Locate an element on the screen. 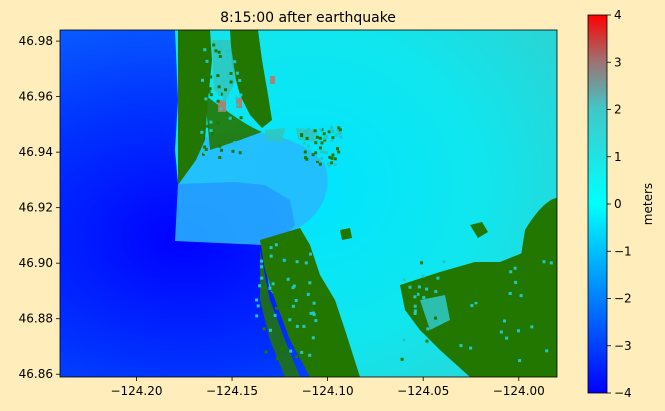 This screenshot has width=665, height=411. y-tick-label: 46.94 is located at coordinates (36, 152).